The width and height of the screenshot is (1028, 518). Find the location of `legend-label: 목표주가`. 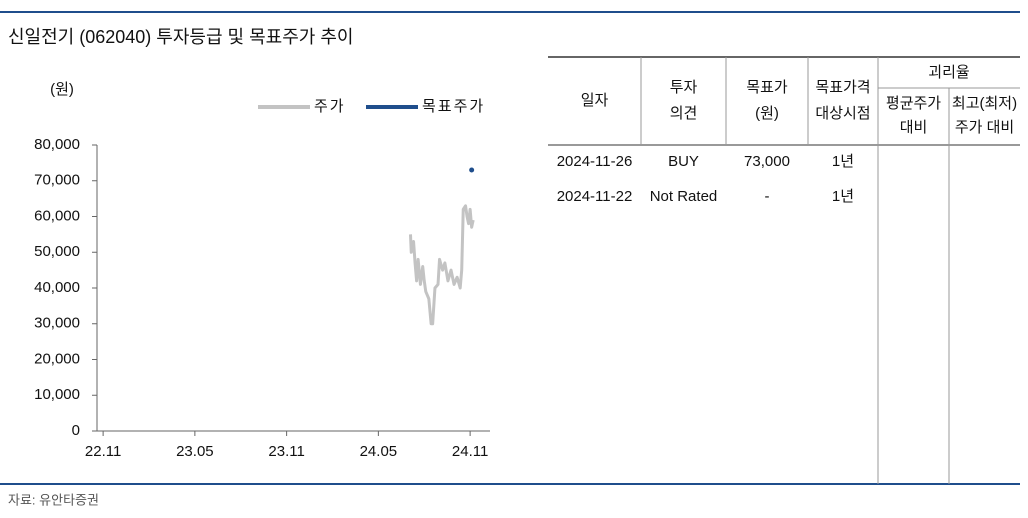

legend-label: 목표주가 is located at coordinates (453, 106).